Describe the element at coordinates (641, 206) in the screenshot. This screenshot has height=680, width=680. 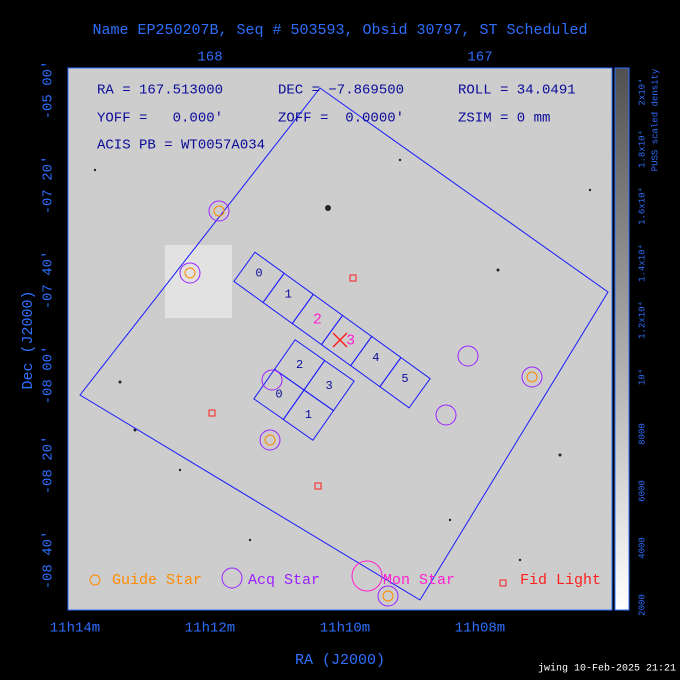
I see `colorbar-tick-label: 1.6x10⁴` at that location.